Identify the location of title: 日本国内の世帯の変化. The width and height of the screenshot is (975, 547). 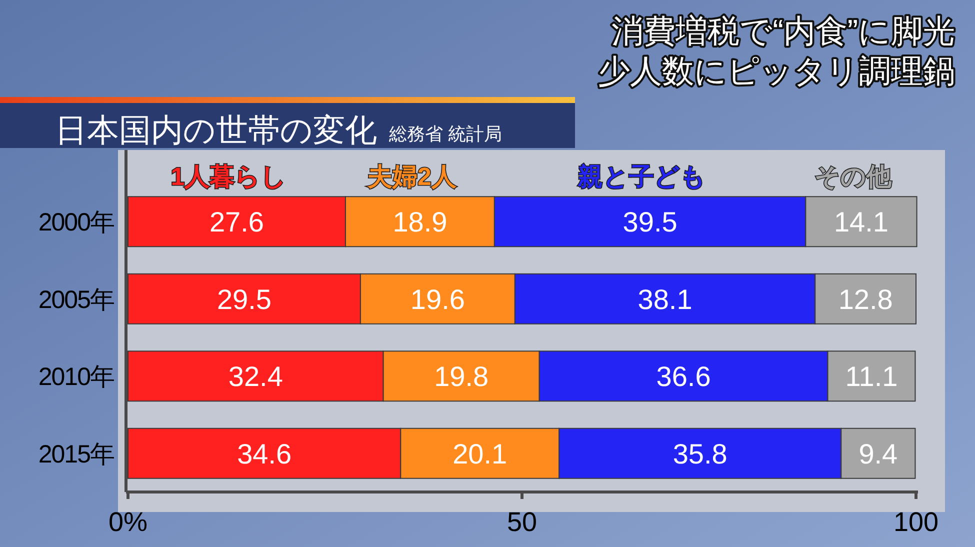
(216, 130).